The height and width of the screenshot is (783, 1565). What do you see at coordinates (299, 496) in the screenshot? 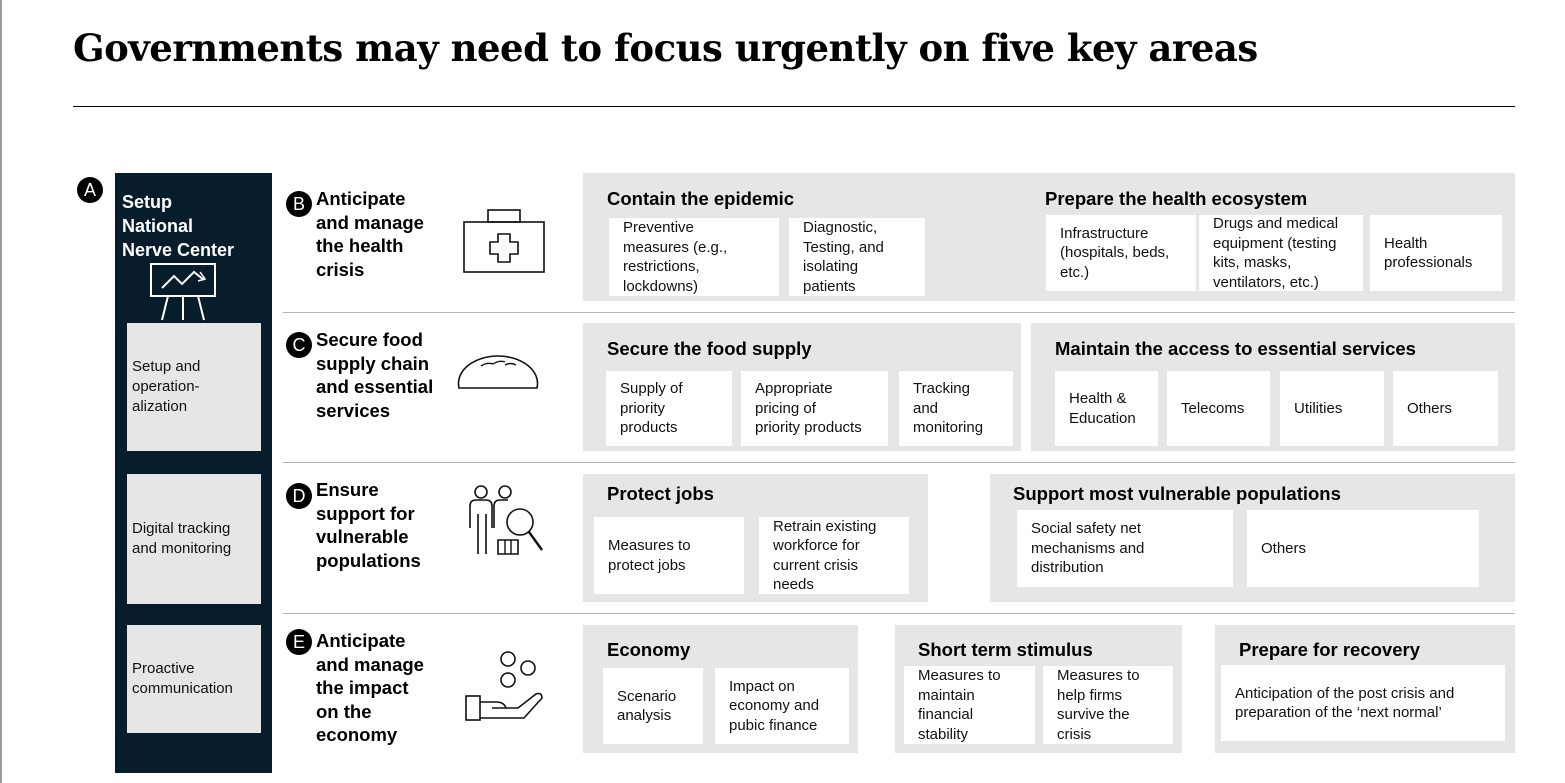
I see `badge-d: D` at bounding box center [299, 496].